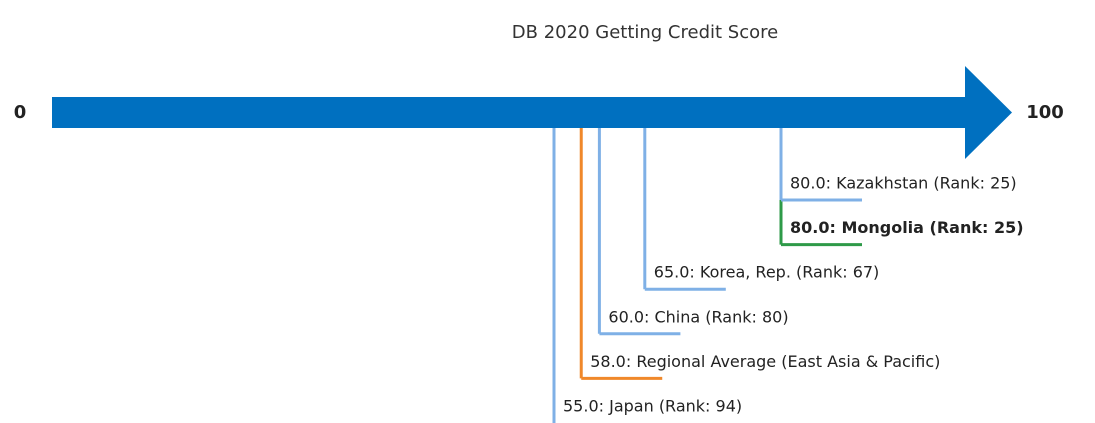 The height and width of the screenshot is (423, 1095). What do you see at coordinates (988, 112) in the screenshot?
I see `arrow-head` at bounding box center [988, 112].